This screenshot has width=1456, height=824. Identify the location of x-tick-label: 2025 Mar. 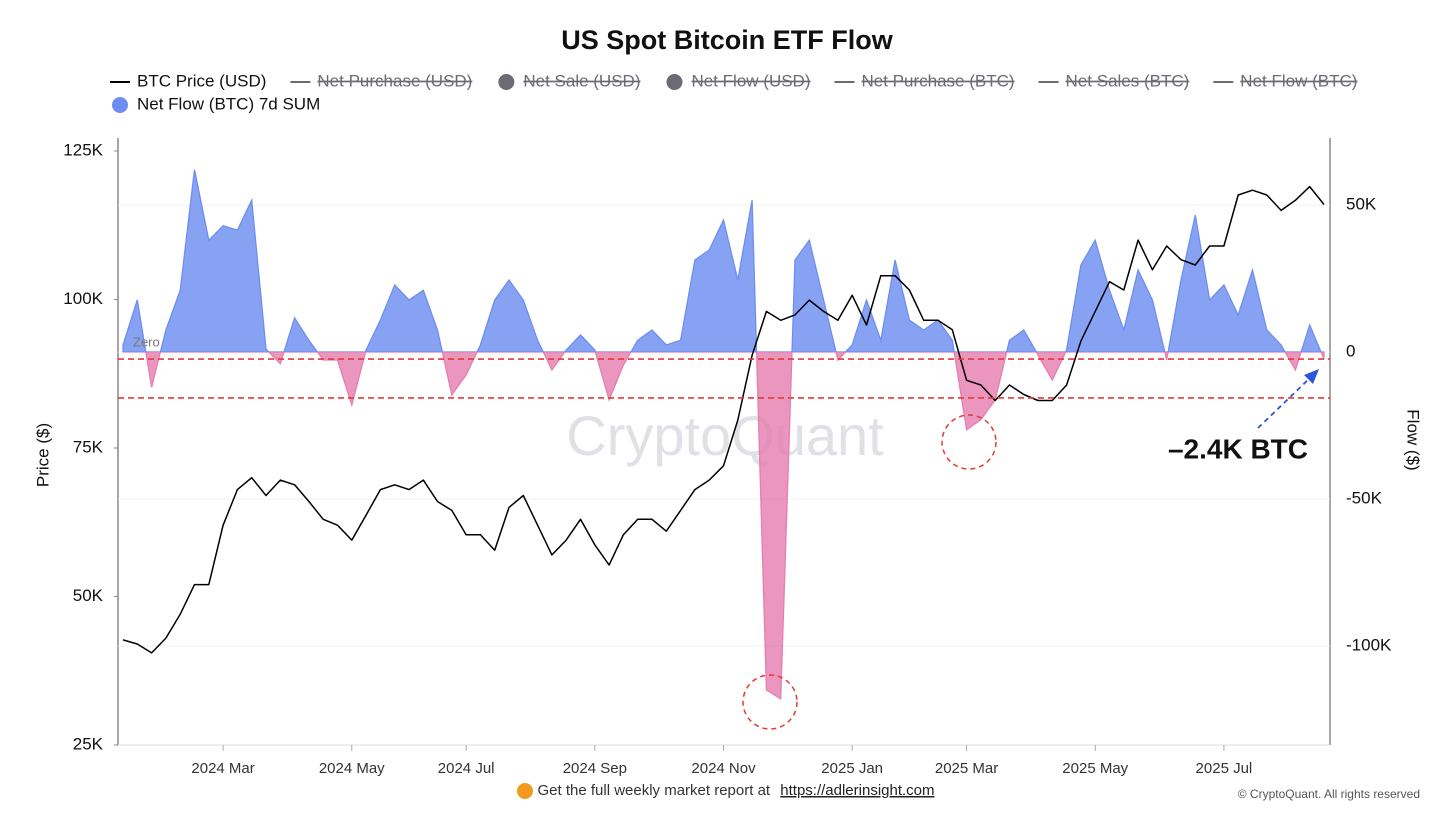
(966, 768).